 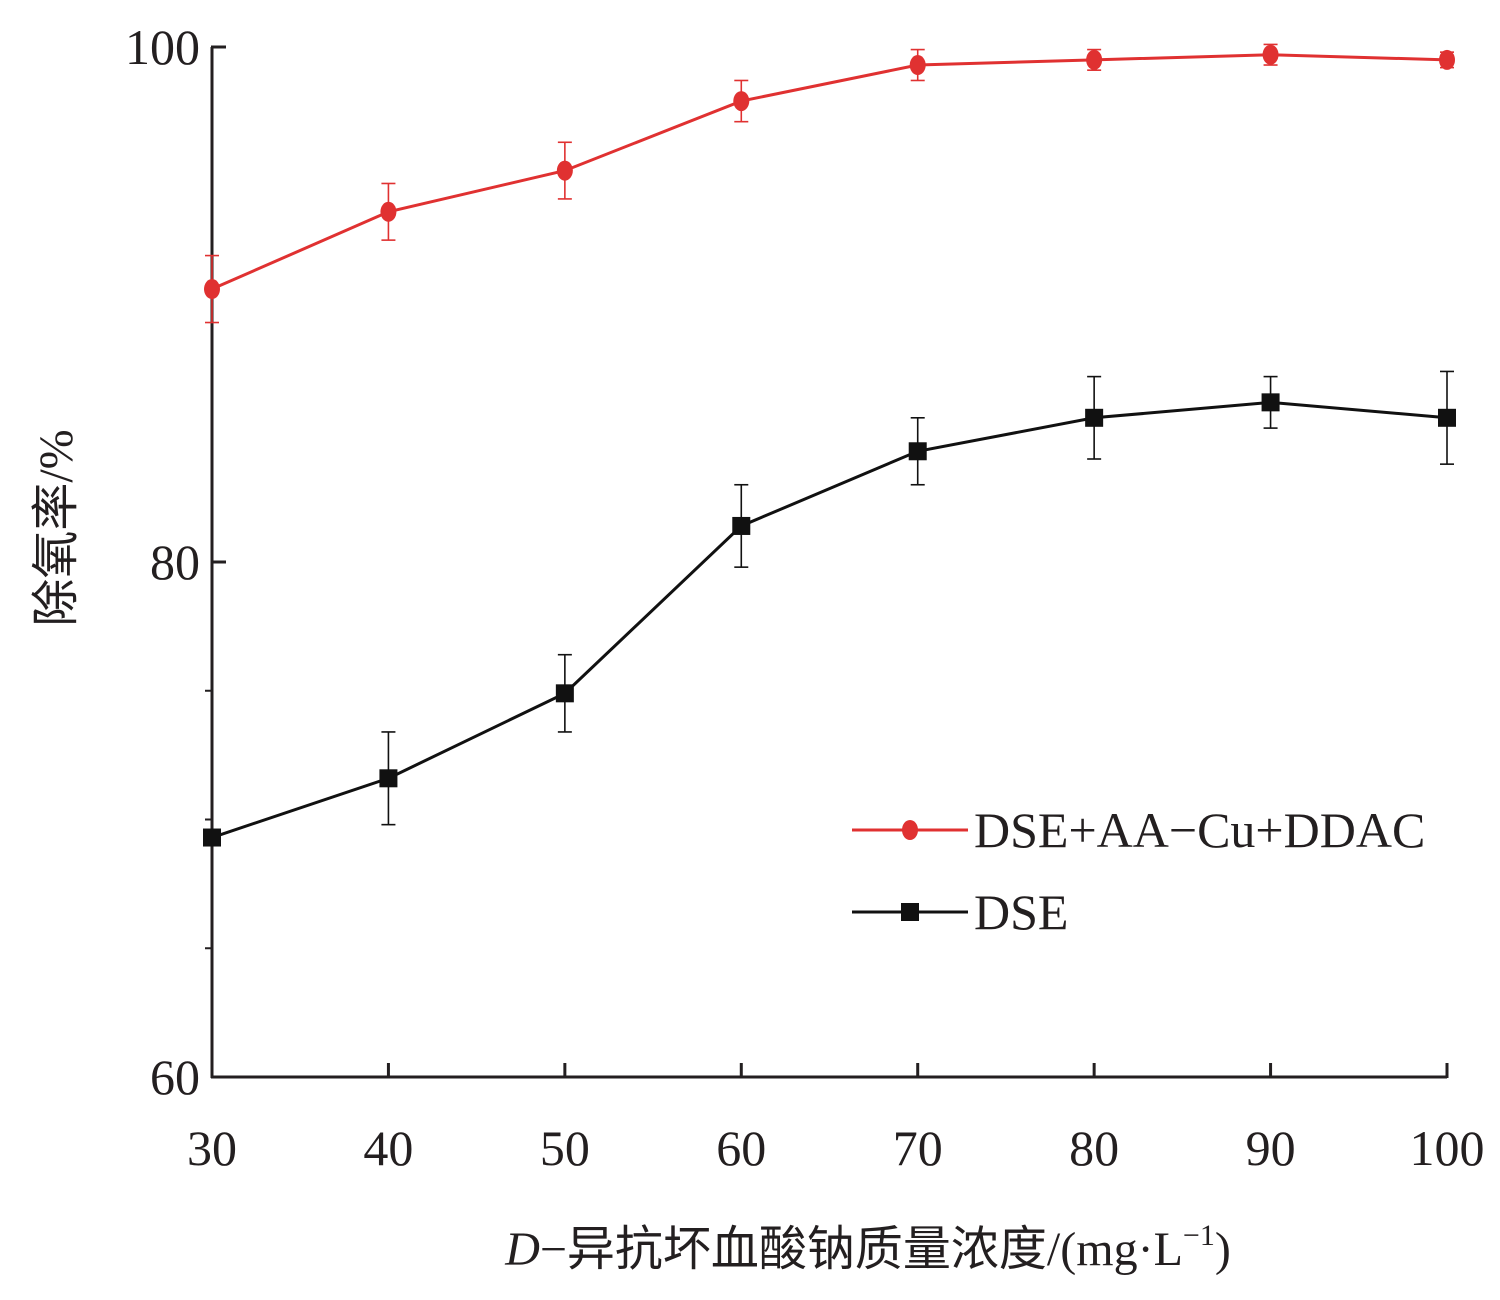 What do you see at coordinates (1199, 1235) in the screenshot?
I see `x-axis-title-exponent: −1` at bounding box center [1199, 1235].